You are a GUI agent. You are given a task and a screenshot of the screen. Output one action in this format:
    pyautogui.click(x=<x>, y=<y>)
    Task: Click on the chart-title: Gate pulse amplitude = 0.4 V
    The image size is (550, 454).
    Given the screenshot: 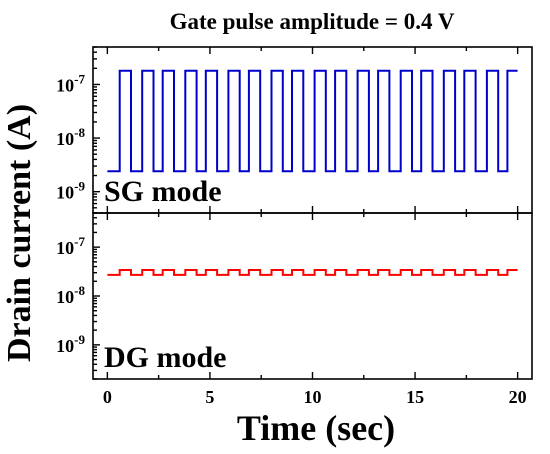 What is the action you would take?
    pyautogui.click(x=312, y=21)
    